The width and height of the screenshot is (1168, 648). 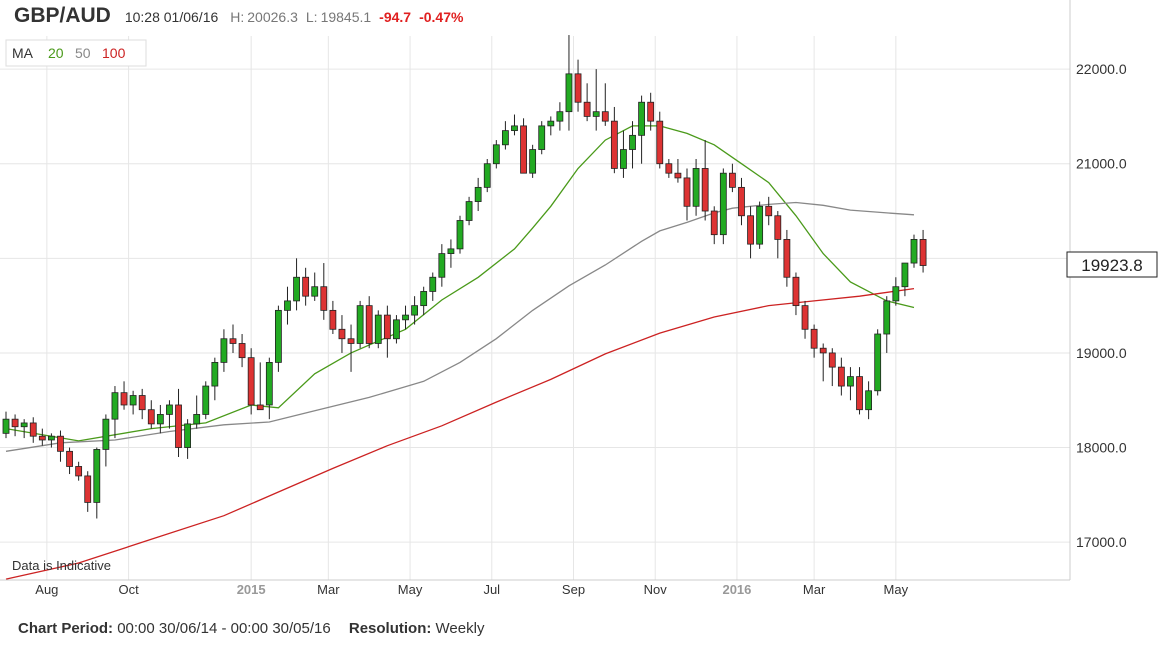 I want to click on x-tick-label: Nov, so click(x=656, y=589).